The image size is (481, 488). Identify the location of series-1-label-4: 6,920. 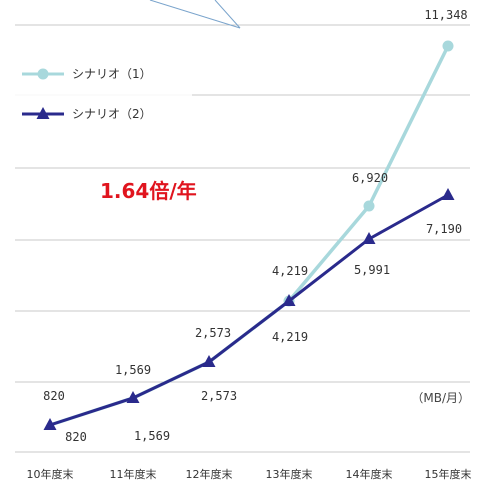
(370, 178).